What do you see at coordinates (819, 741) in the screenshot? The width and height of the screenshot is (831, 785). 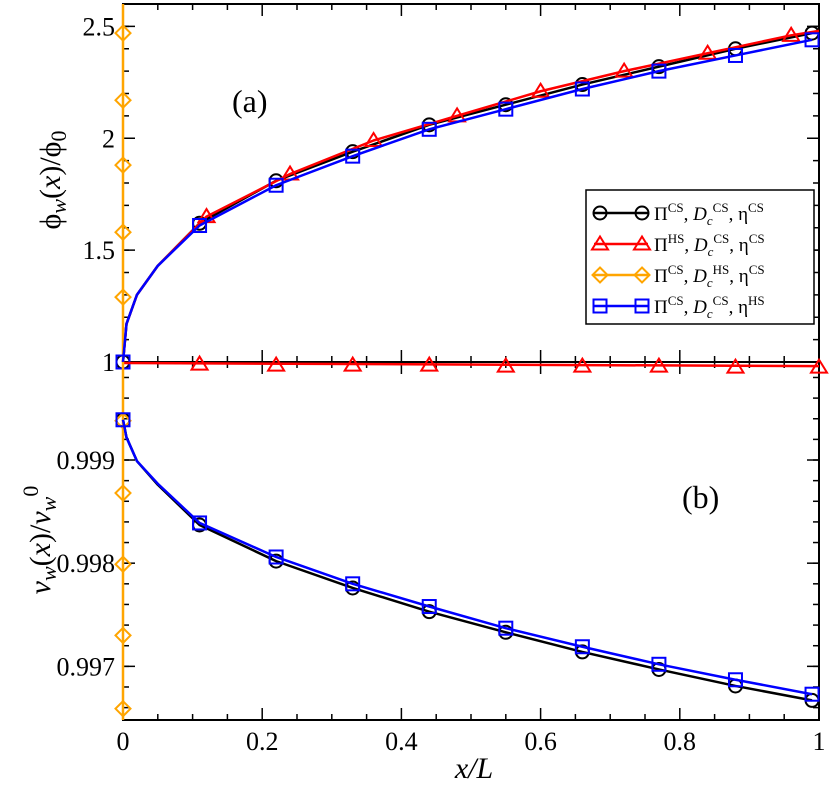 I see `x-tick-label: 1` at bounding box center [819, 741].